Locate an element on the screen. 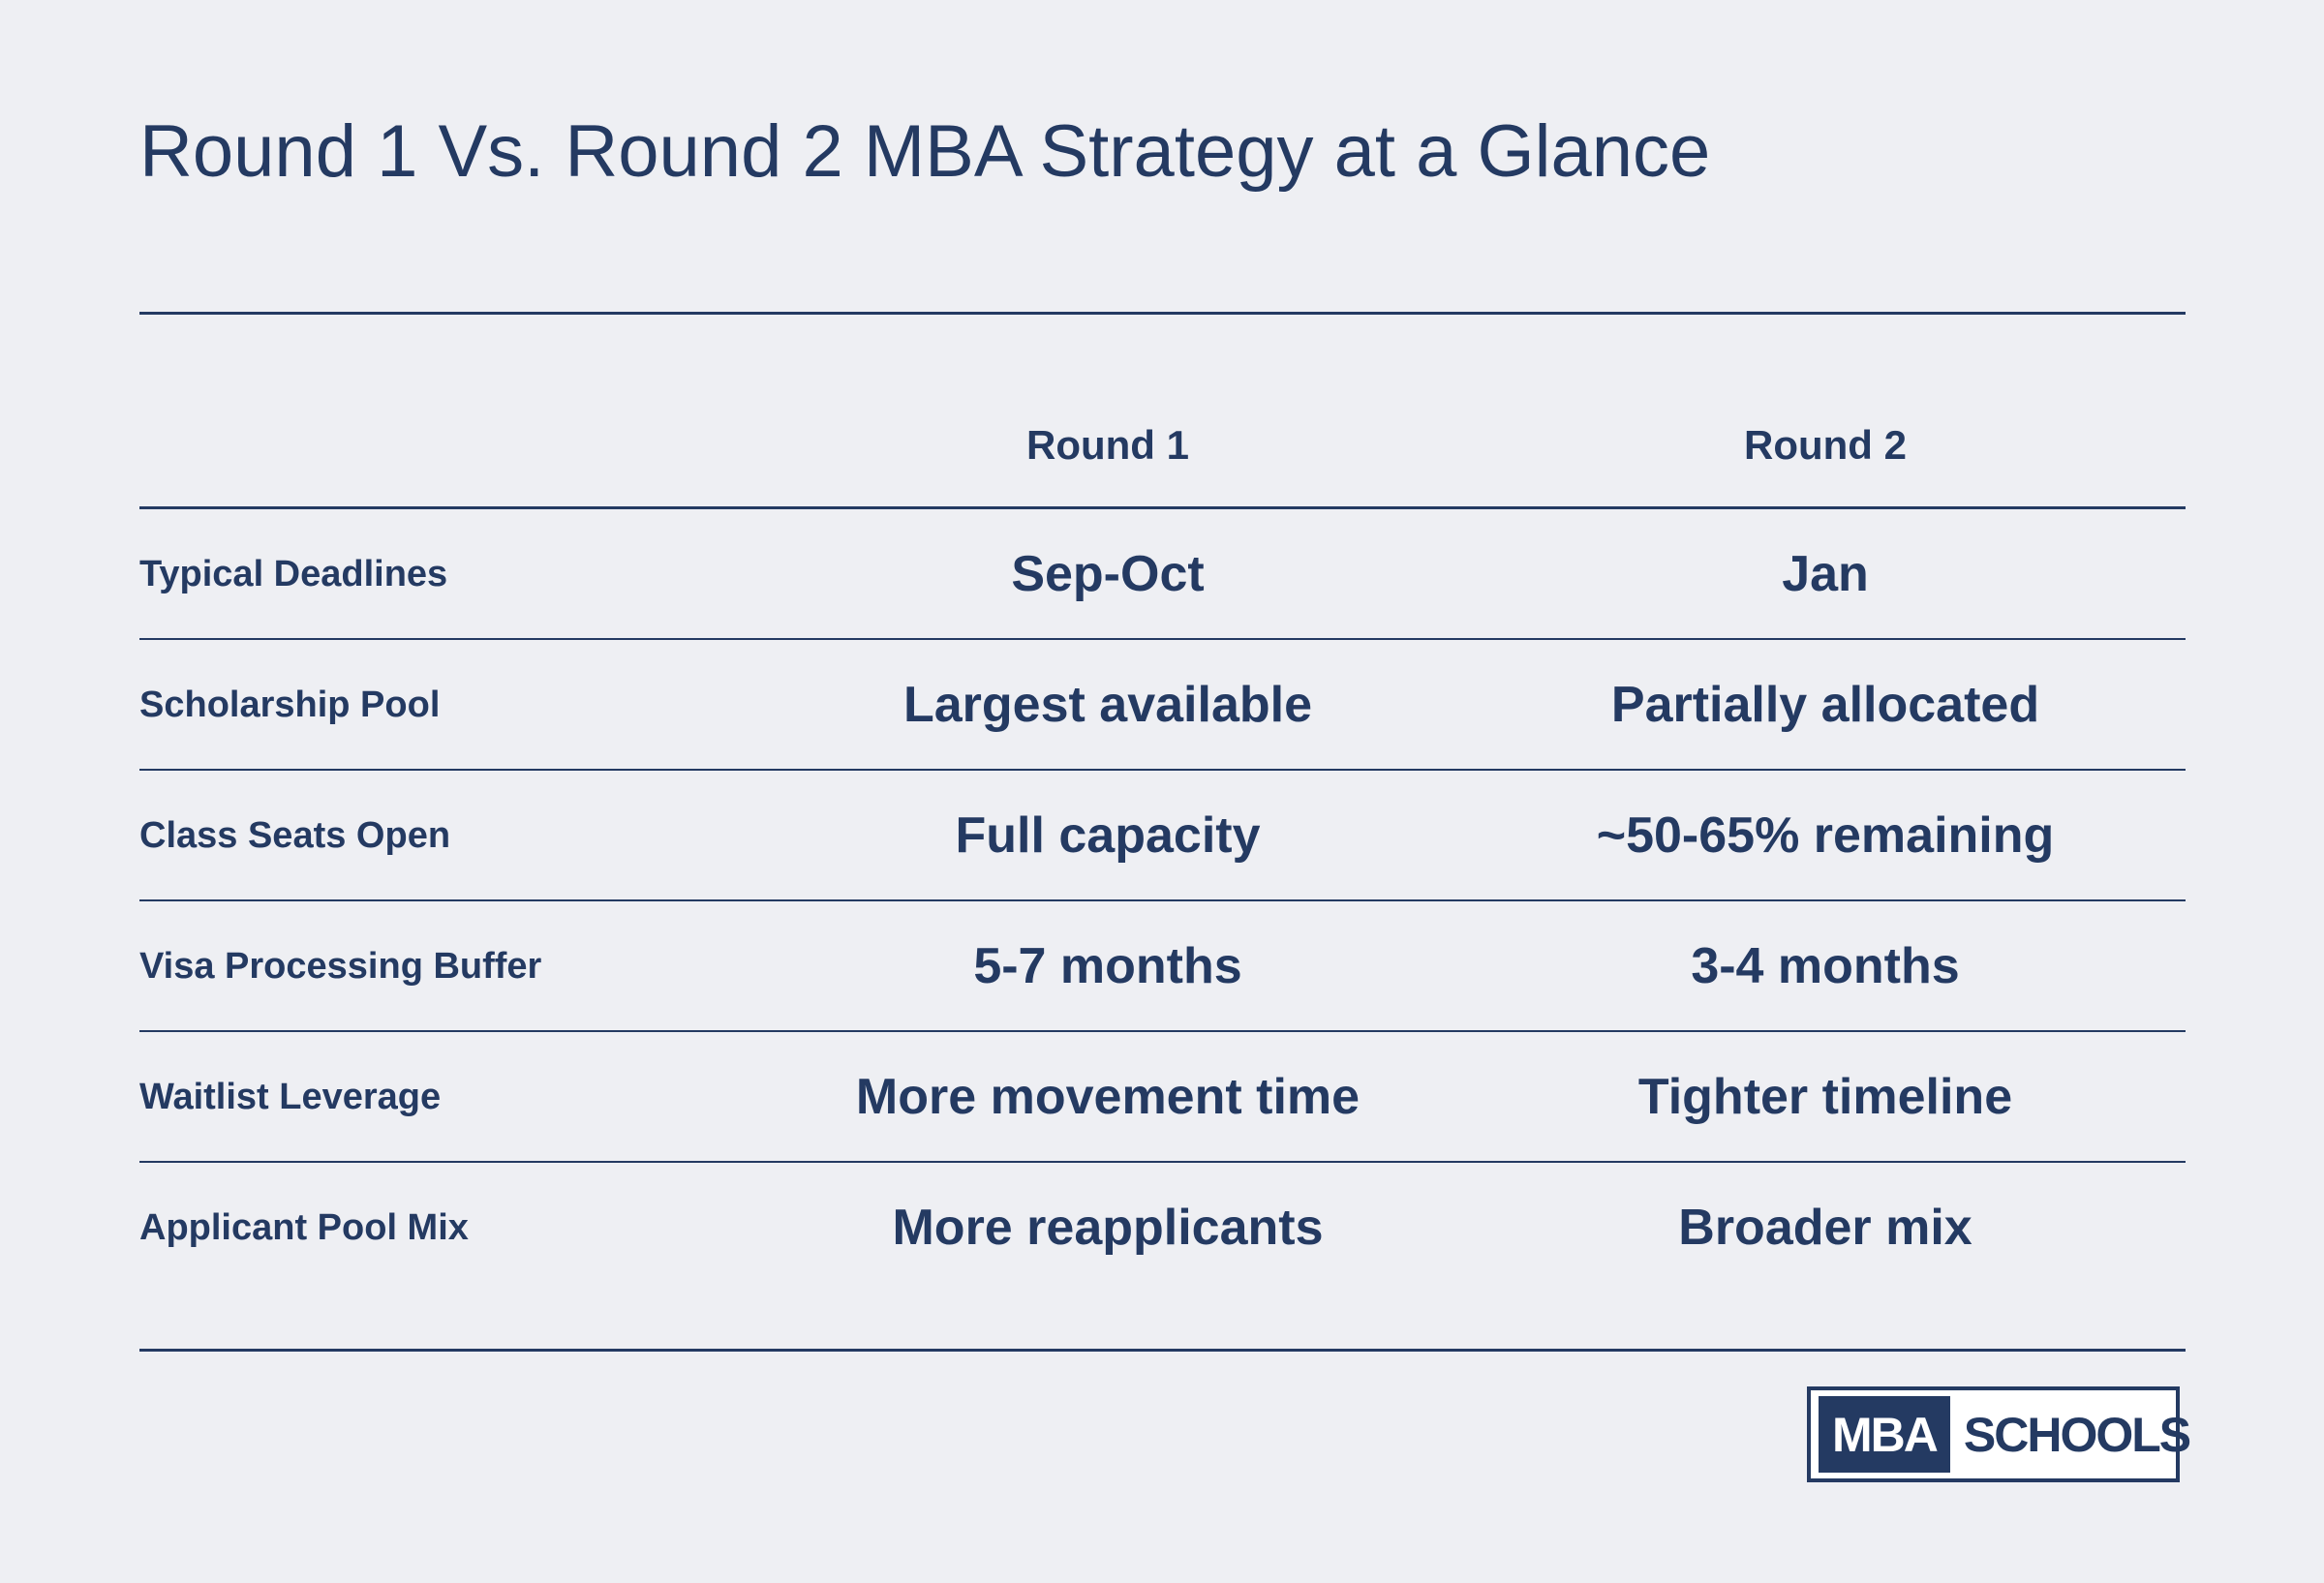  column-header-round-1: Round 1 is located at coordinates (1107, 445).